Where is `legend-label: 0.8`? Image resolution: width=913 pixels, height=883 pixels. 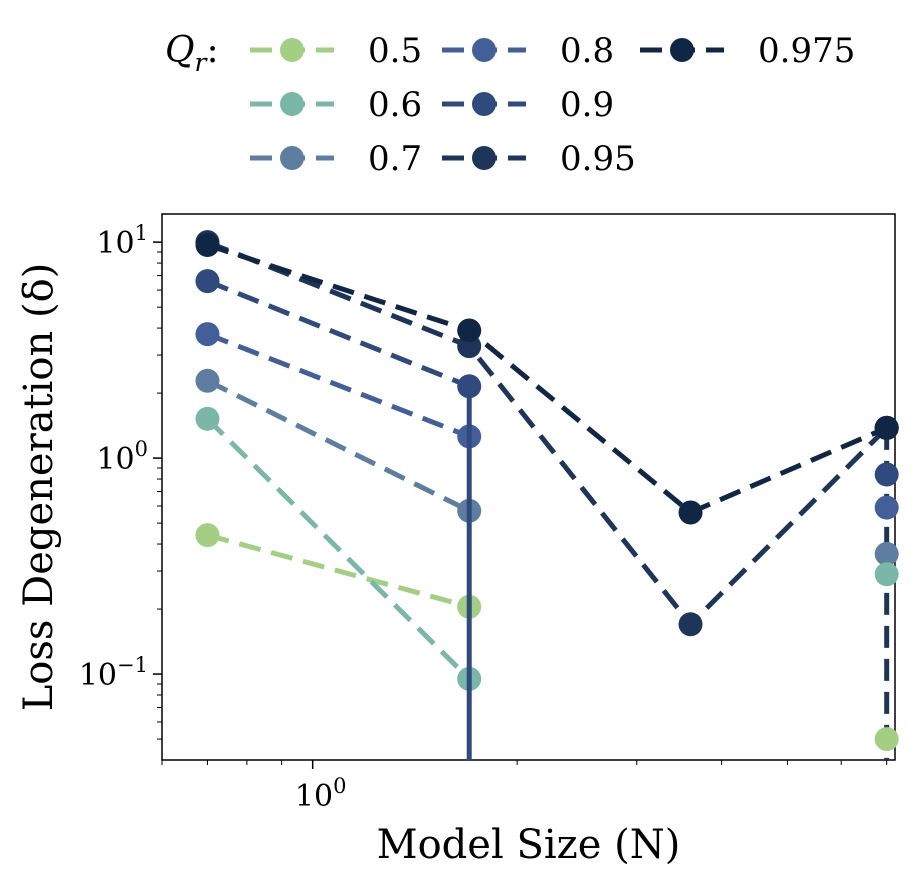 legend-label: 0.8 is located at coordinates (587, 51).